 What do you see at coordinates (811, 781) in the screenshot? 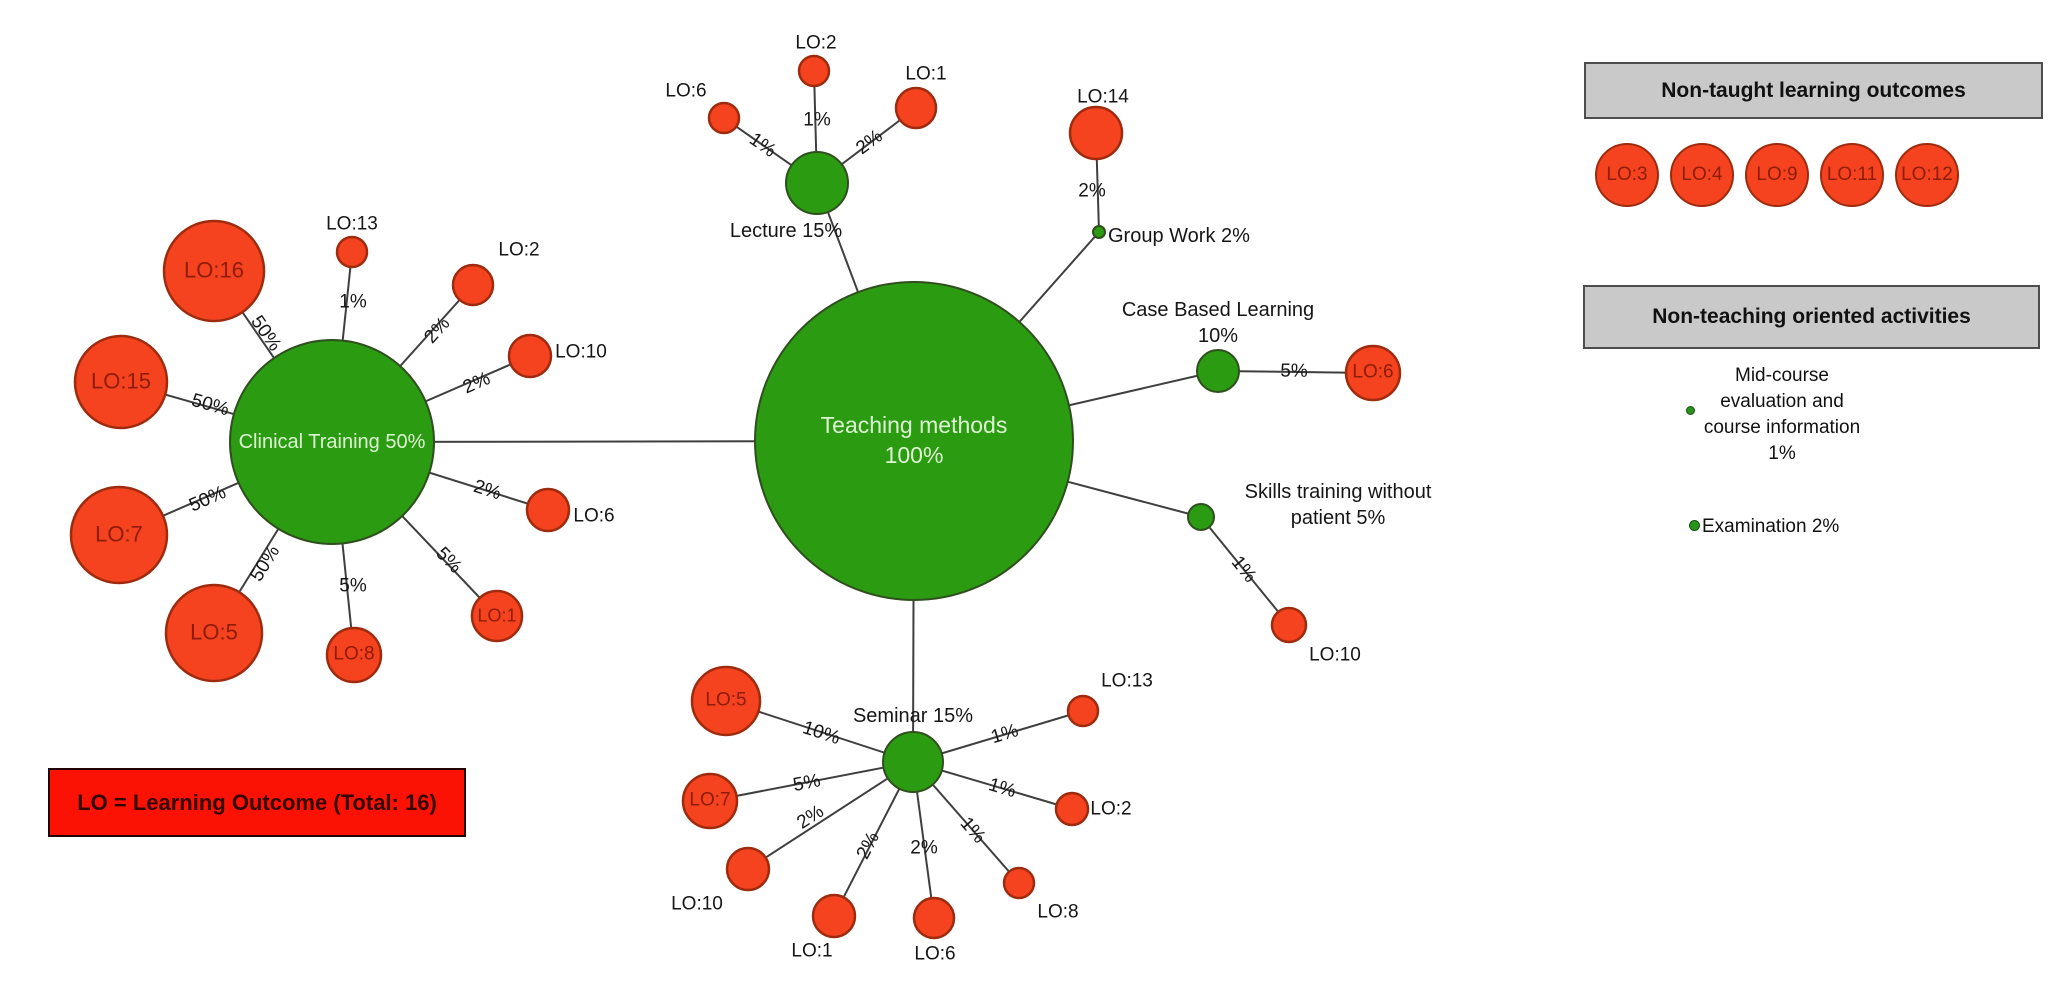
I see `edge-seminar-sem-lo7` at bounding box center [811, 781].